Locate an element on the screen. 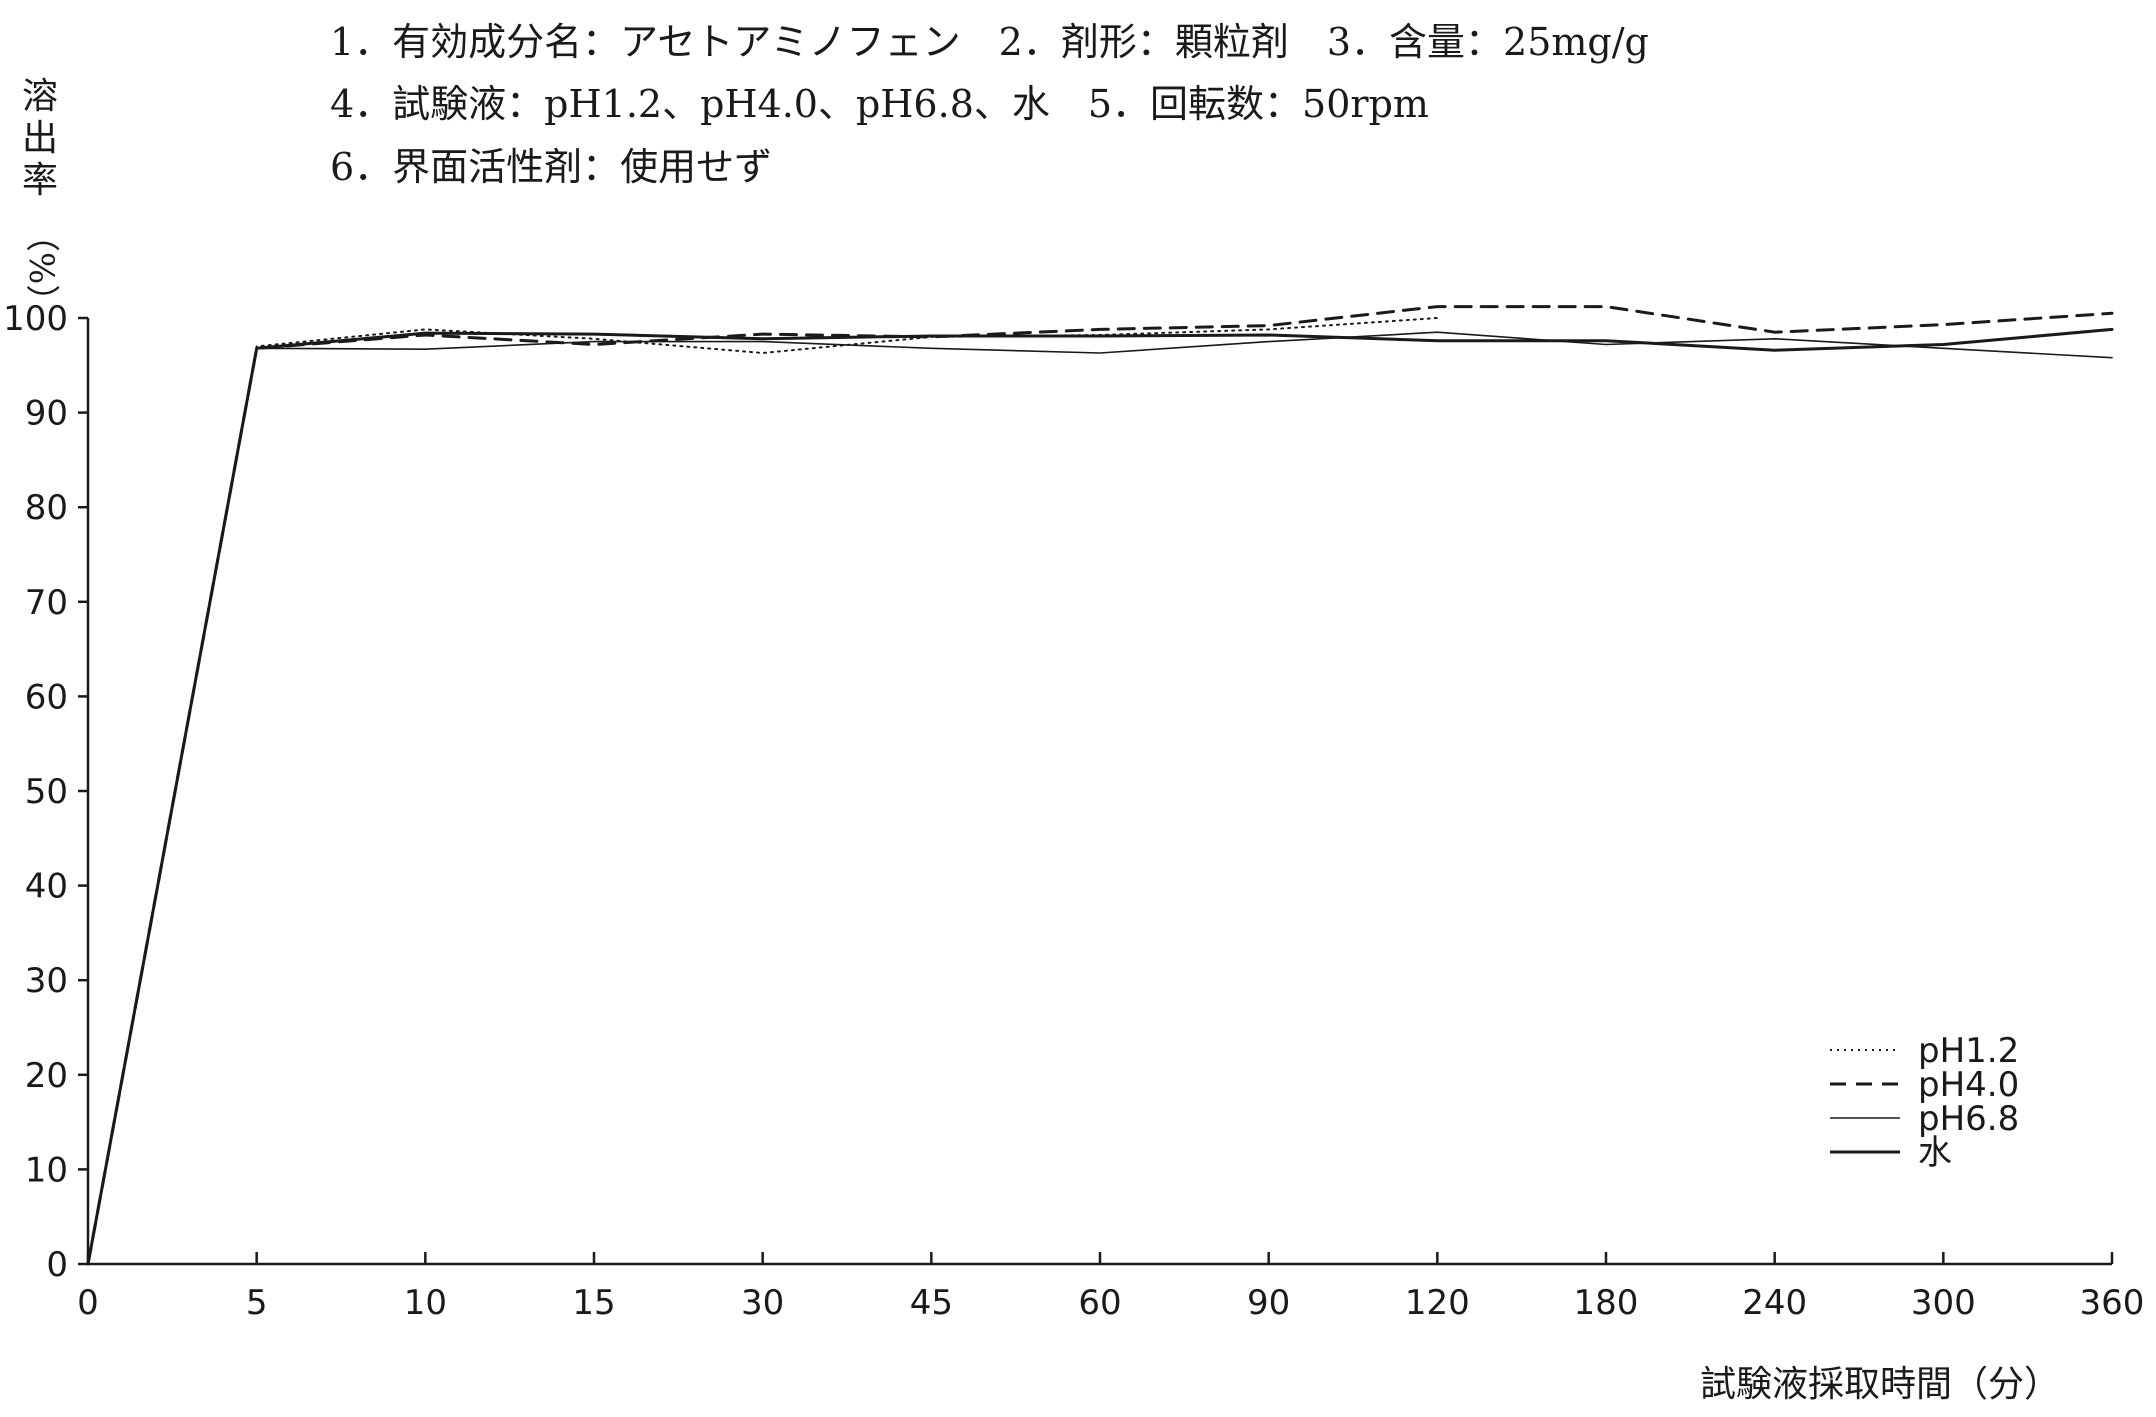 The image size is (2156, 1417). y-tick-label: 80 is located at coordinates (46, 508).